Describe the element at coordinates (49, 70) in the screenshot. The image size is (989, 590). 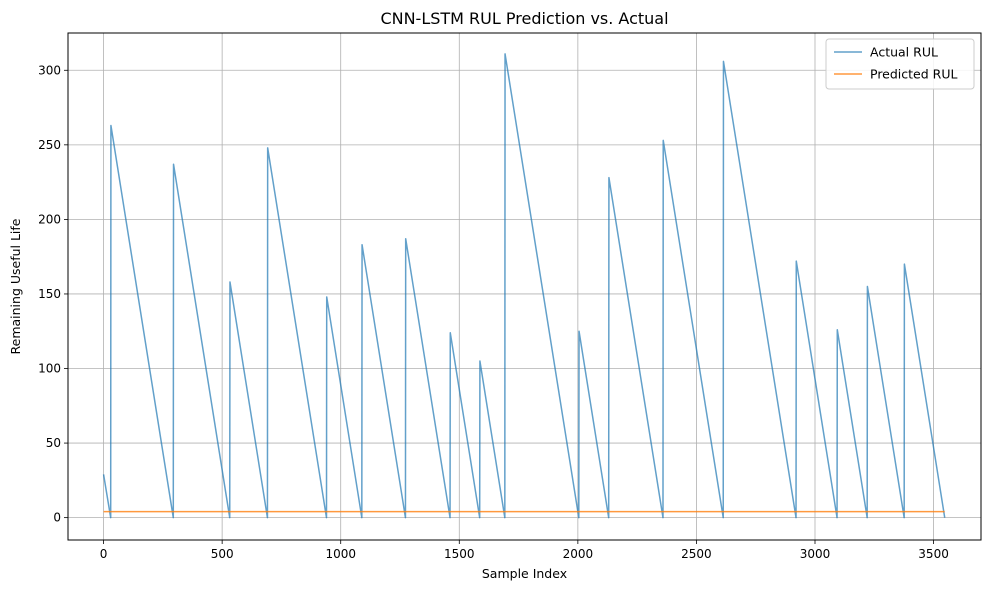
I see `y-tick-label: 300` at that location.